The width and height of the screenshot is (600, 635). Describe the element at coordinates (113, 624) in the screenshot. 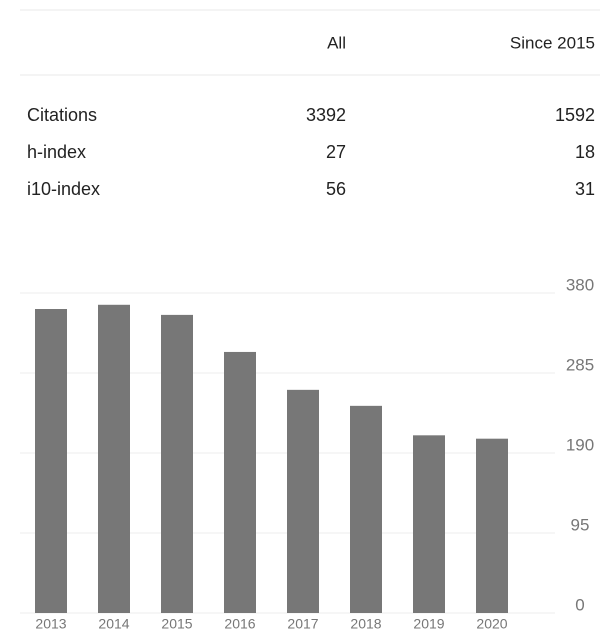

I see `x-tick-label: 2014` at that location.